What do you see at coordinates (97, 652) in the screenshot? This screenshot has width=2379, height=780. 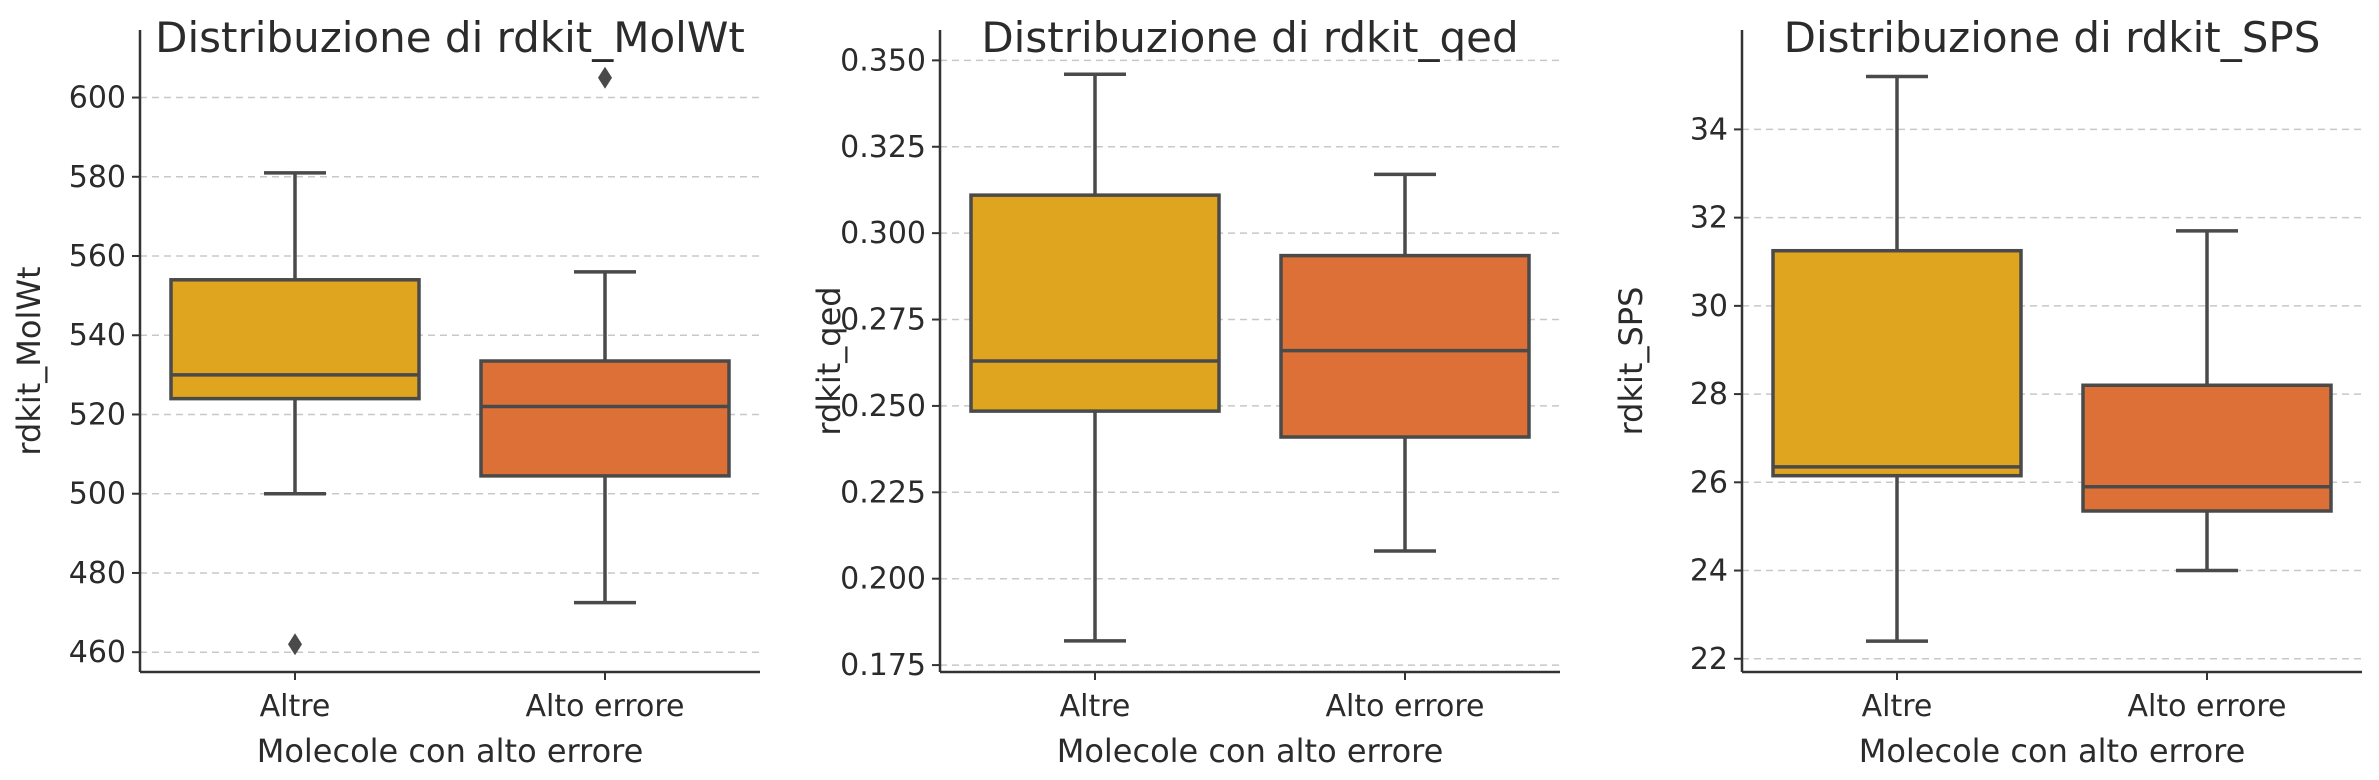 I see `y-tick-label: 460` at bounding box center [97, 652].